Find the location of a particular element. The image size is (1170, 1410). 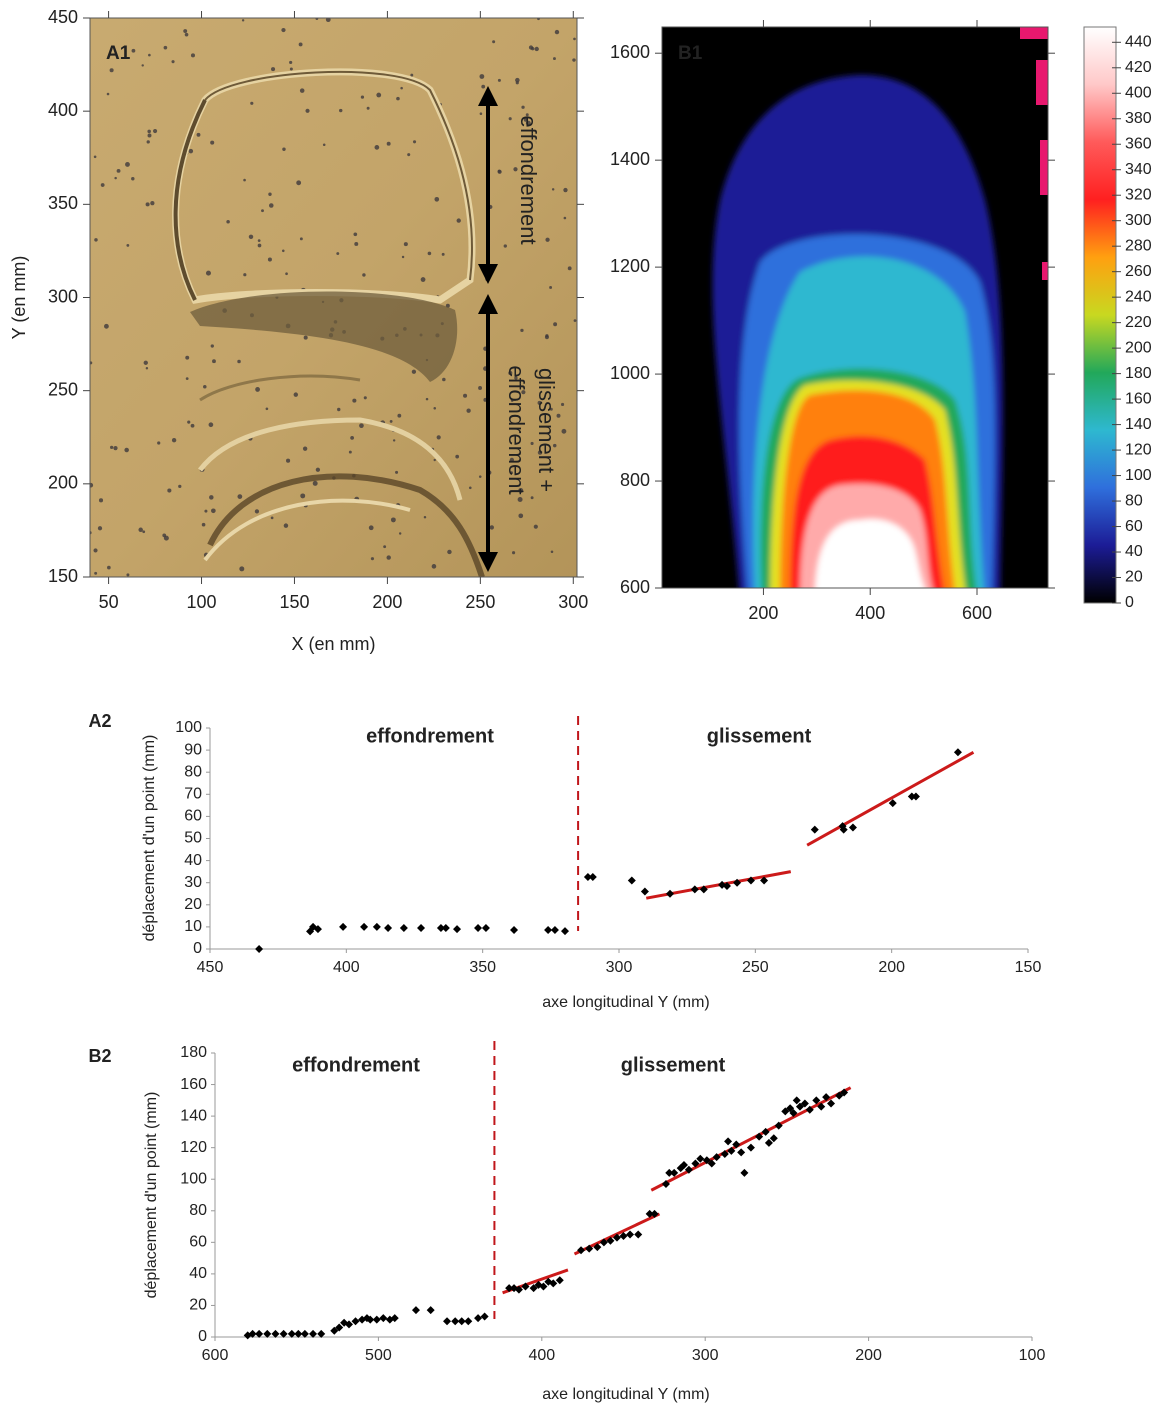

x-tick-label: 200 is located at coordinates (387, 602).